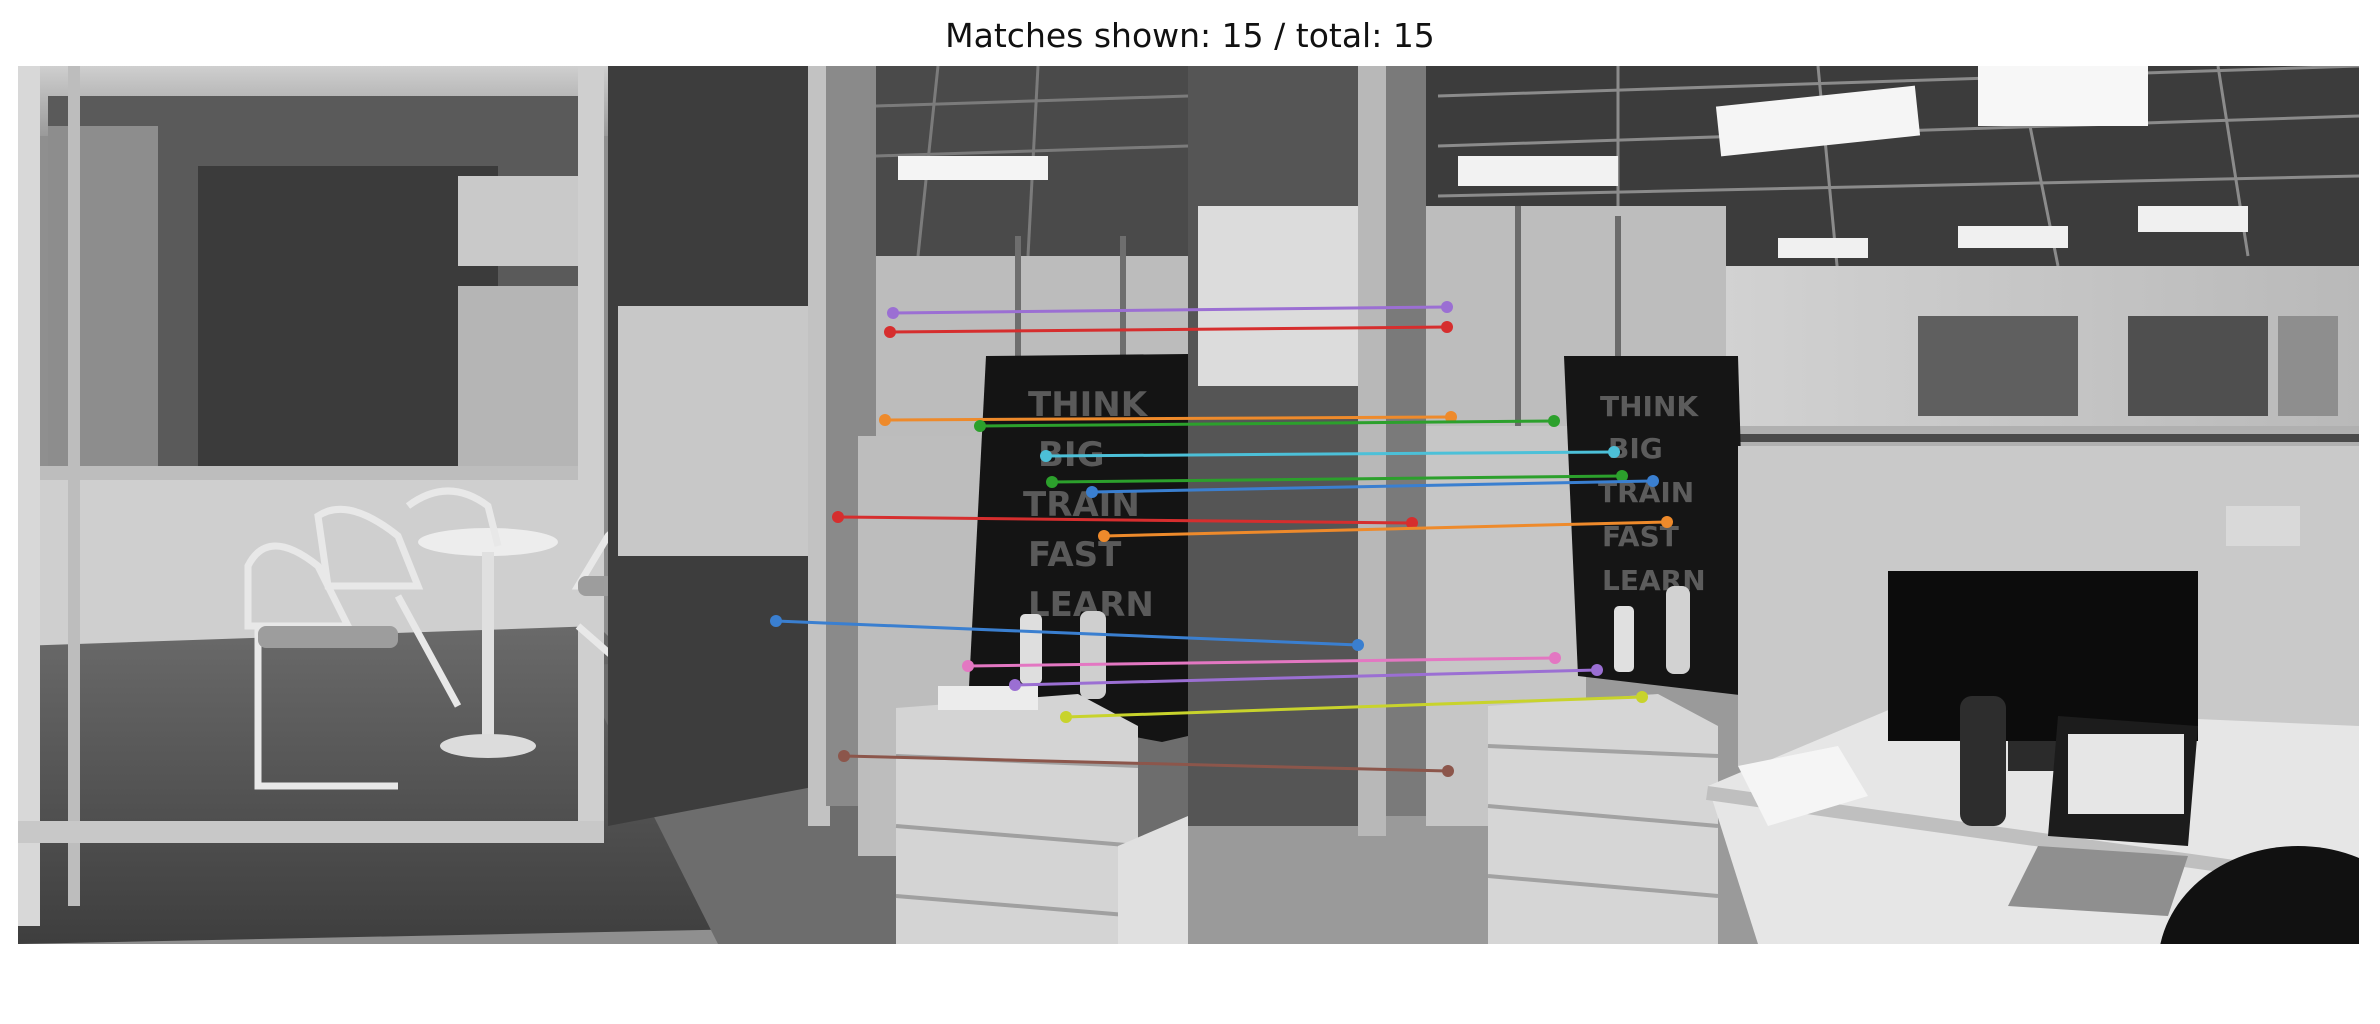 This screenshot has height=1024, width=2380. What do you see at coordinates (1654, 580) in the screenshot?
I see `svg-text: LEARN` at bounding box center [1654, 580].